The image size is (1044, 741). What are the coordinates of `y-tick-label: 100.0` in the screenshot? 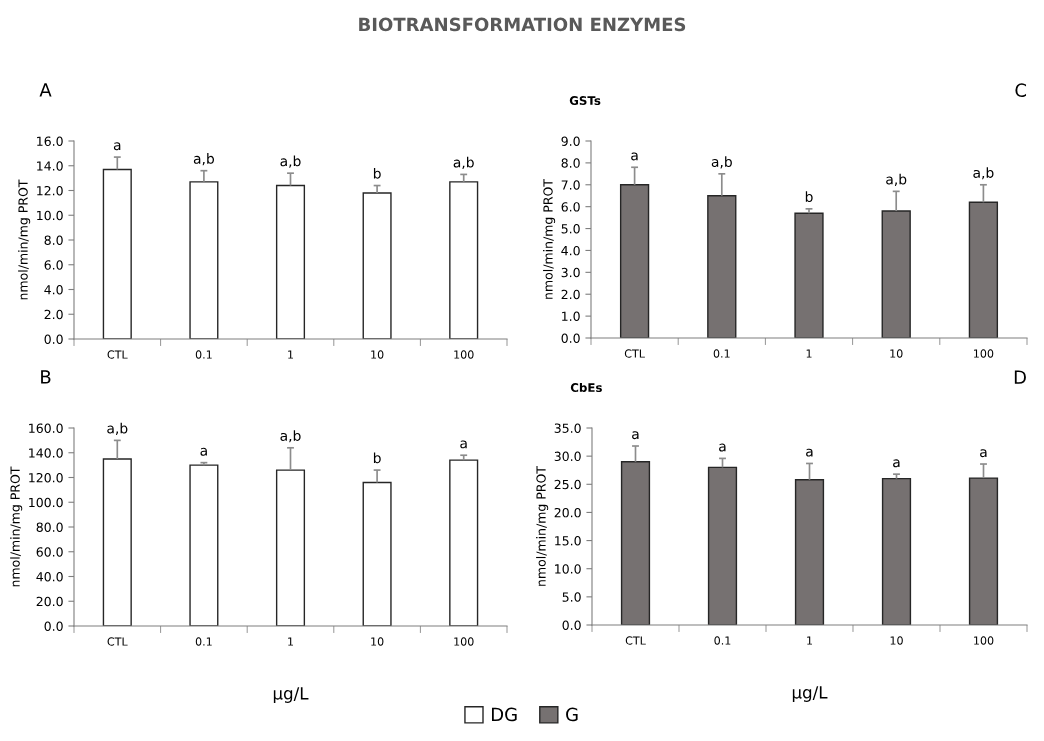 It's located at (46, 502).